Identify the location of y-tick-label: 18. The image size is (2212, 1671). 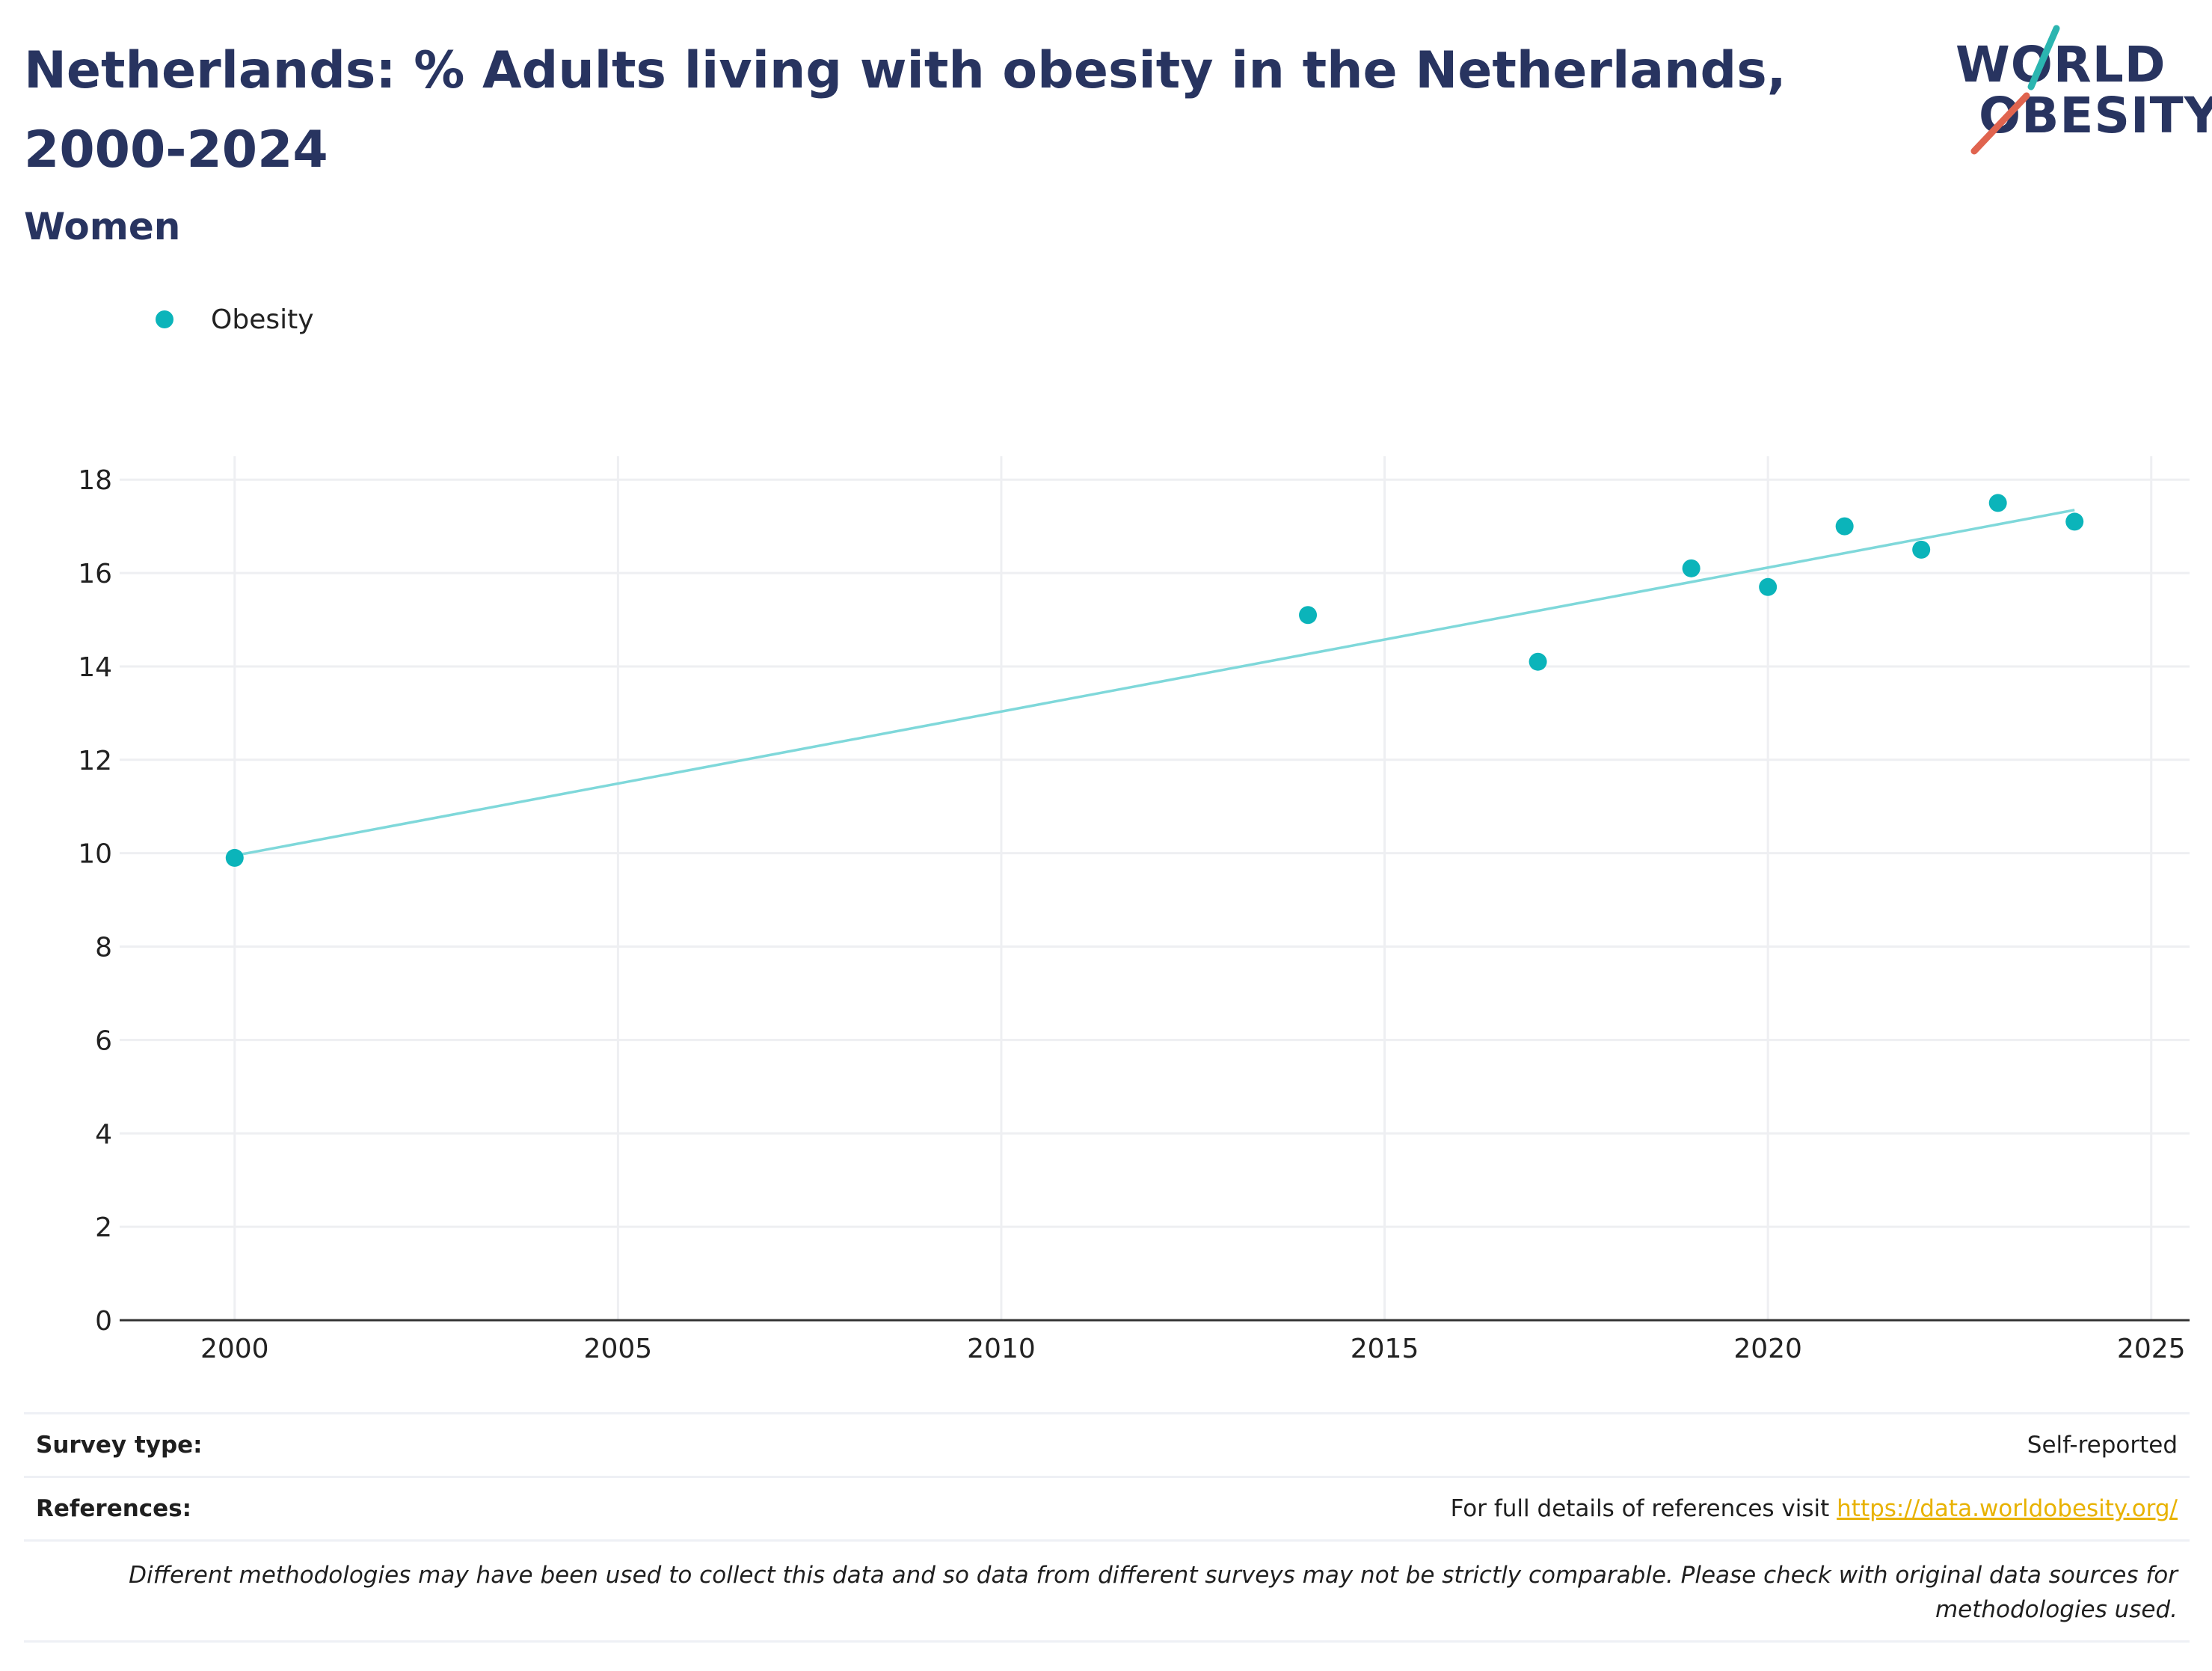
(95, 480).